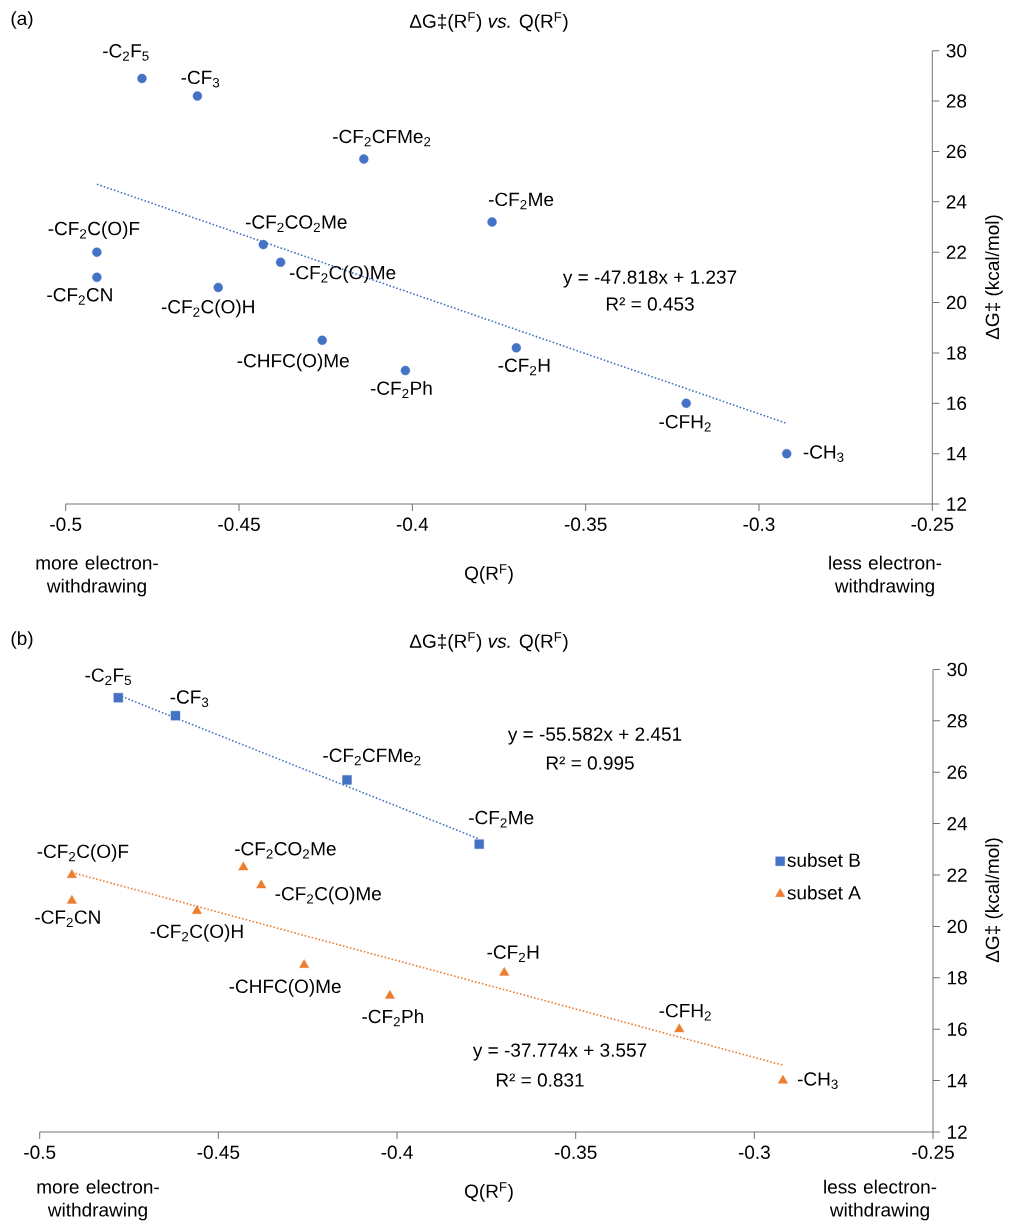 The height and width of the screenshot is (1226, 1018). I want to click on annotation: -CH$_{3}$, so click(817, 1080).